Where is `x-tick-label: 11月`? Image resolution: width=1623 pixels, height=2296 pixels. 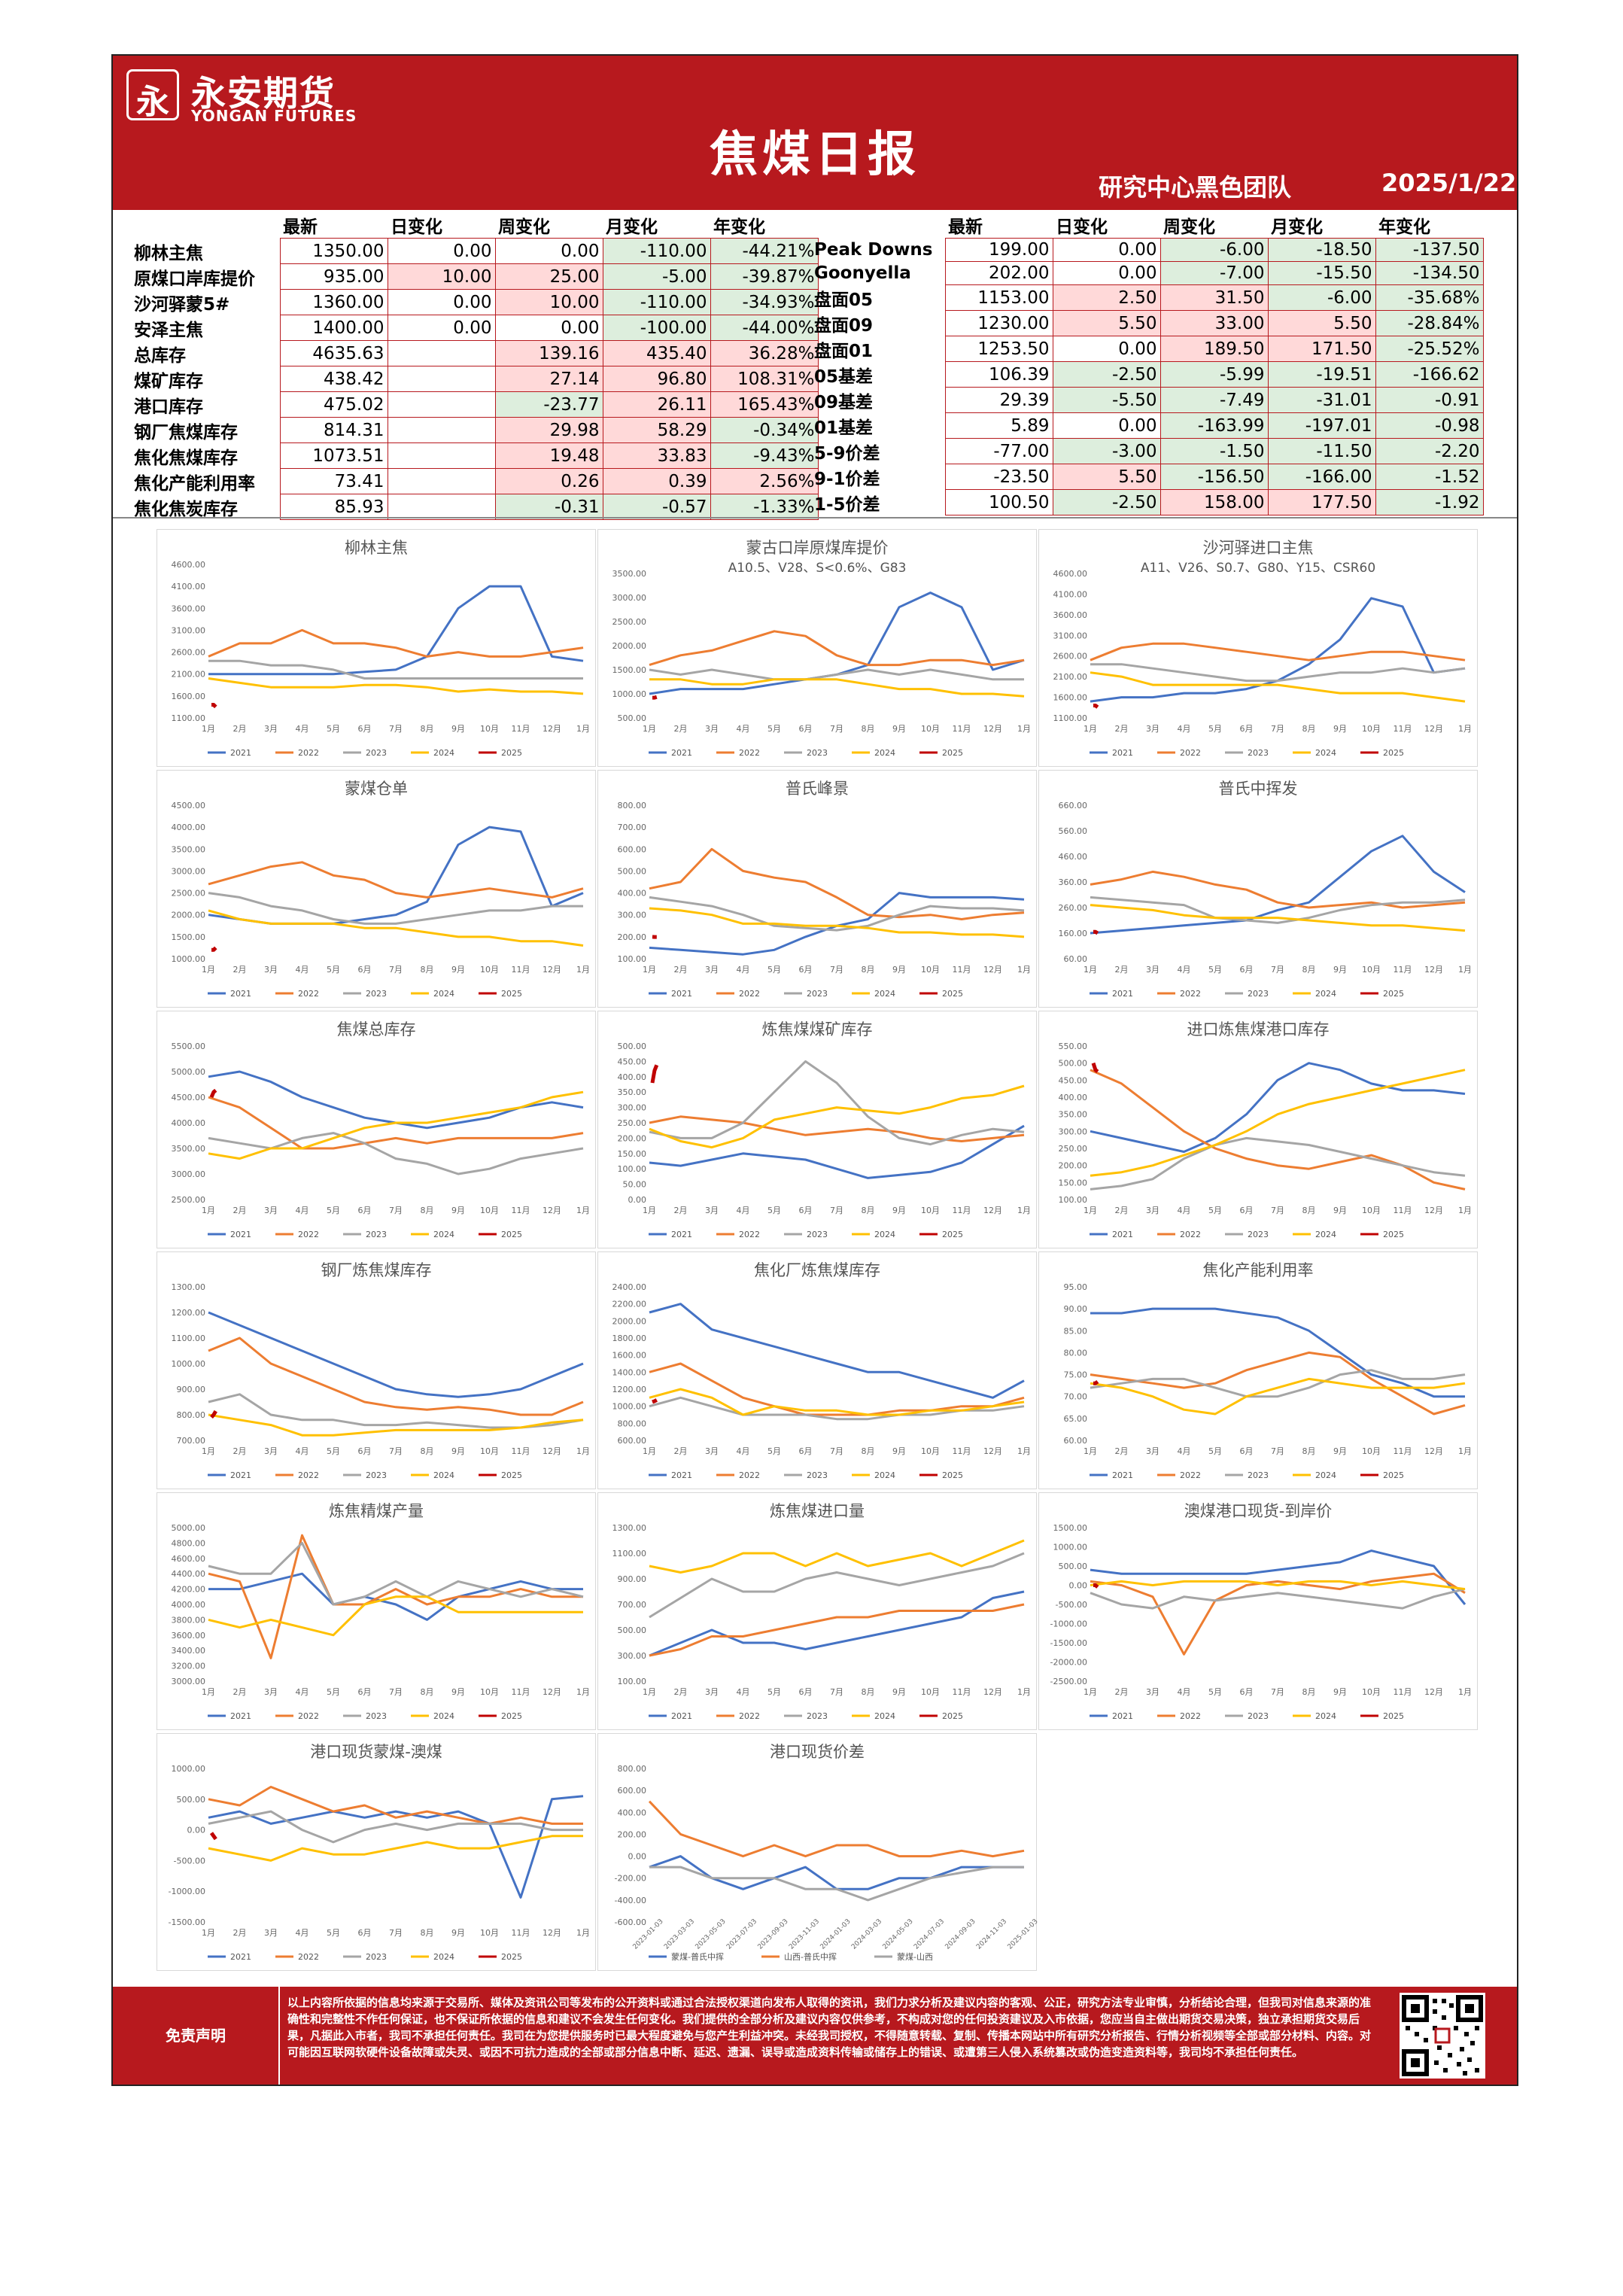
x-tick-label: 11月 is located at coordinates (1403, 1692).